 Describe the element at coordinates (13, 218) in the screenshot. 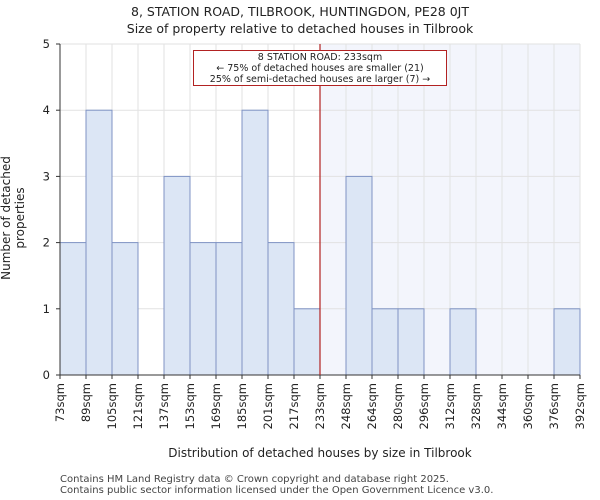

I see `y-axis-label: Number of detached properties` at that location.